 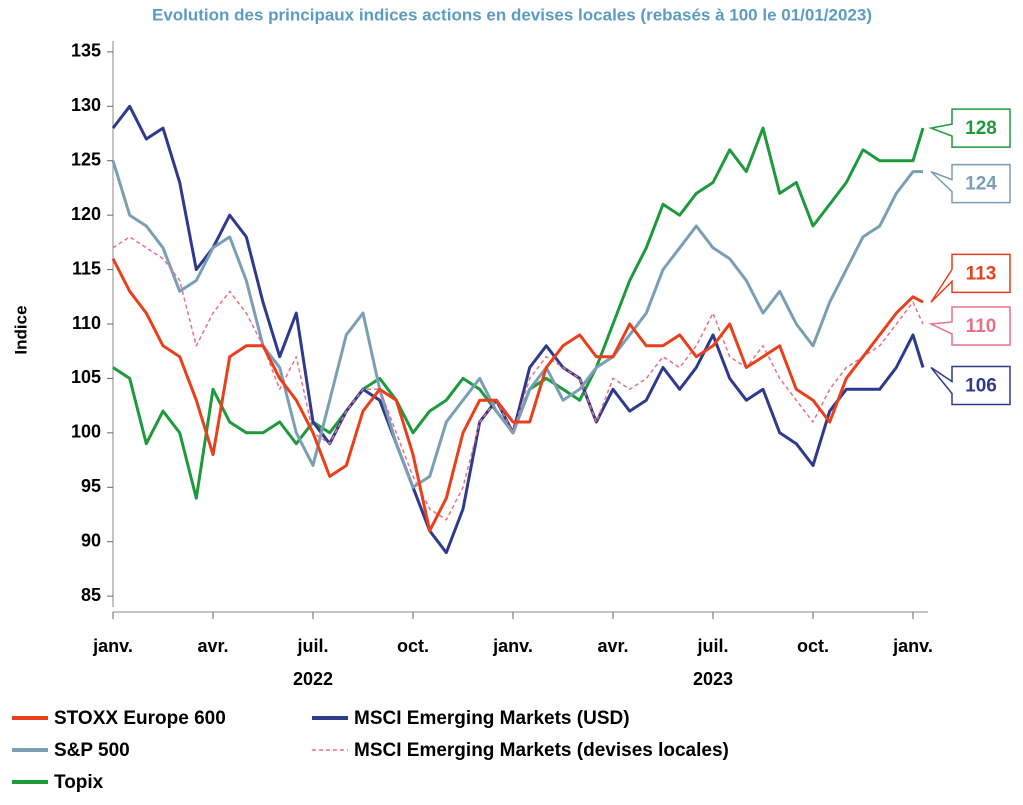 What do you see at coordinates (86, 159) in the screenshot?
I see `y-tick-label: 125` at bounding box center [86, 159].